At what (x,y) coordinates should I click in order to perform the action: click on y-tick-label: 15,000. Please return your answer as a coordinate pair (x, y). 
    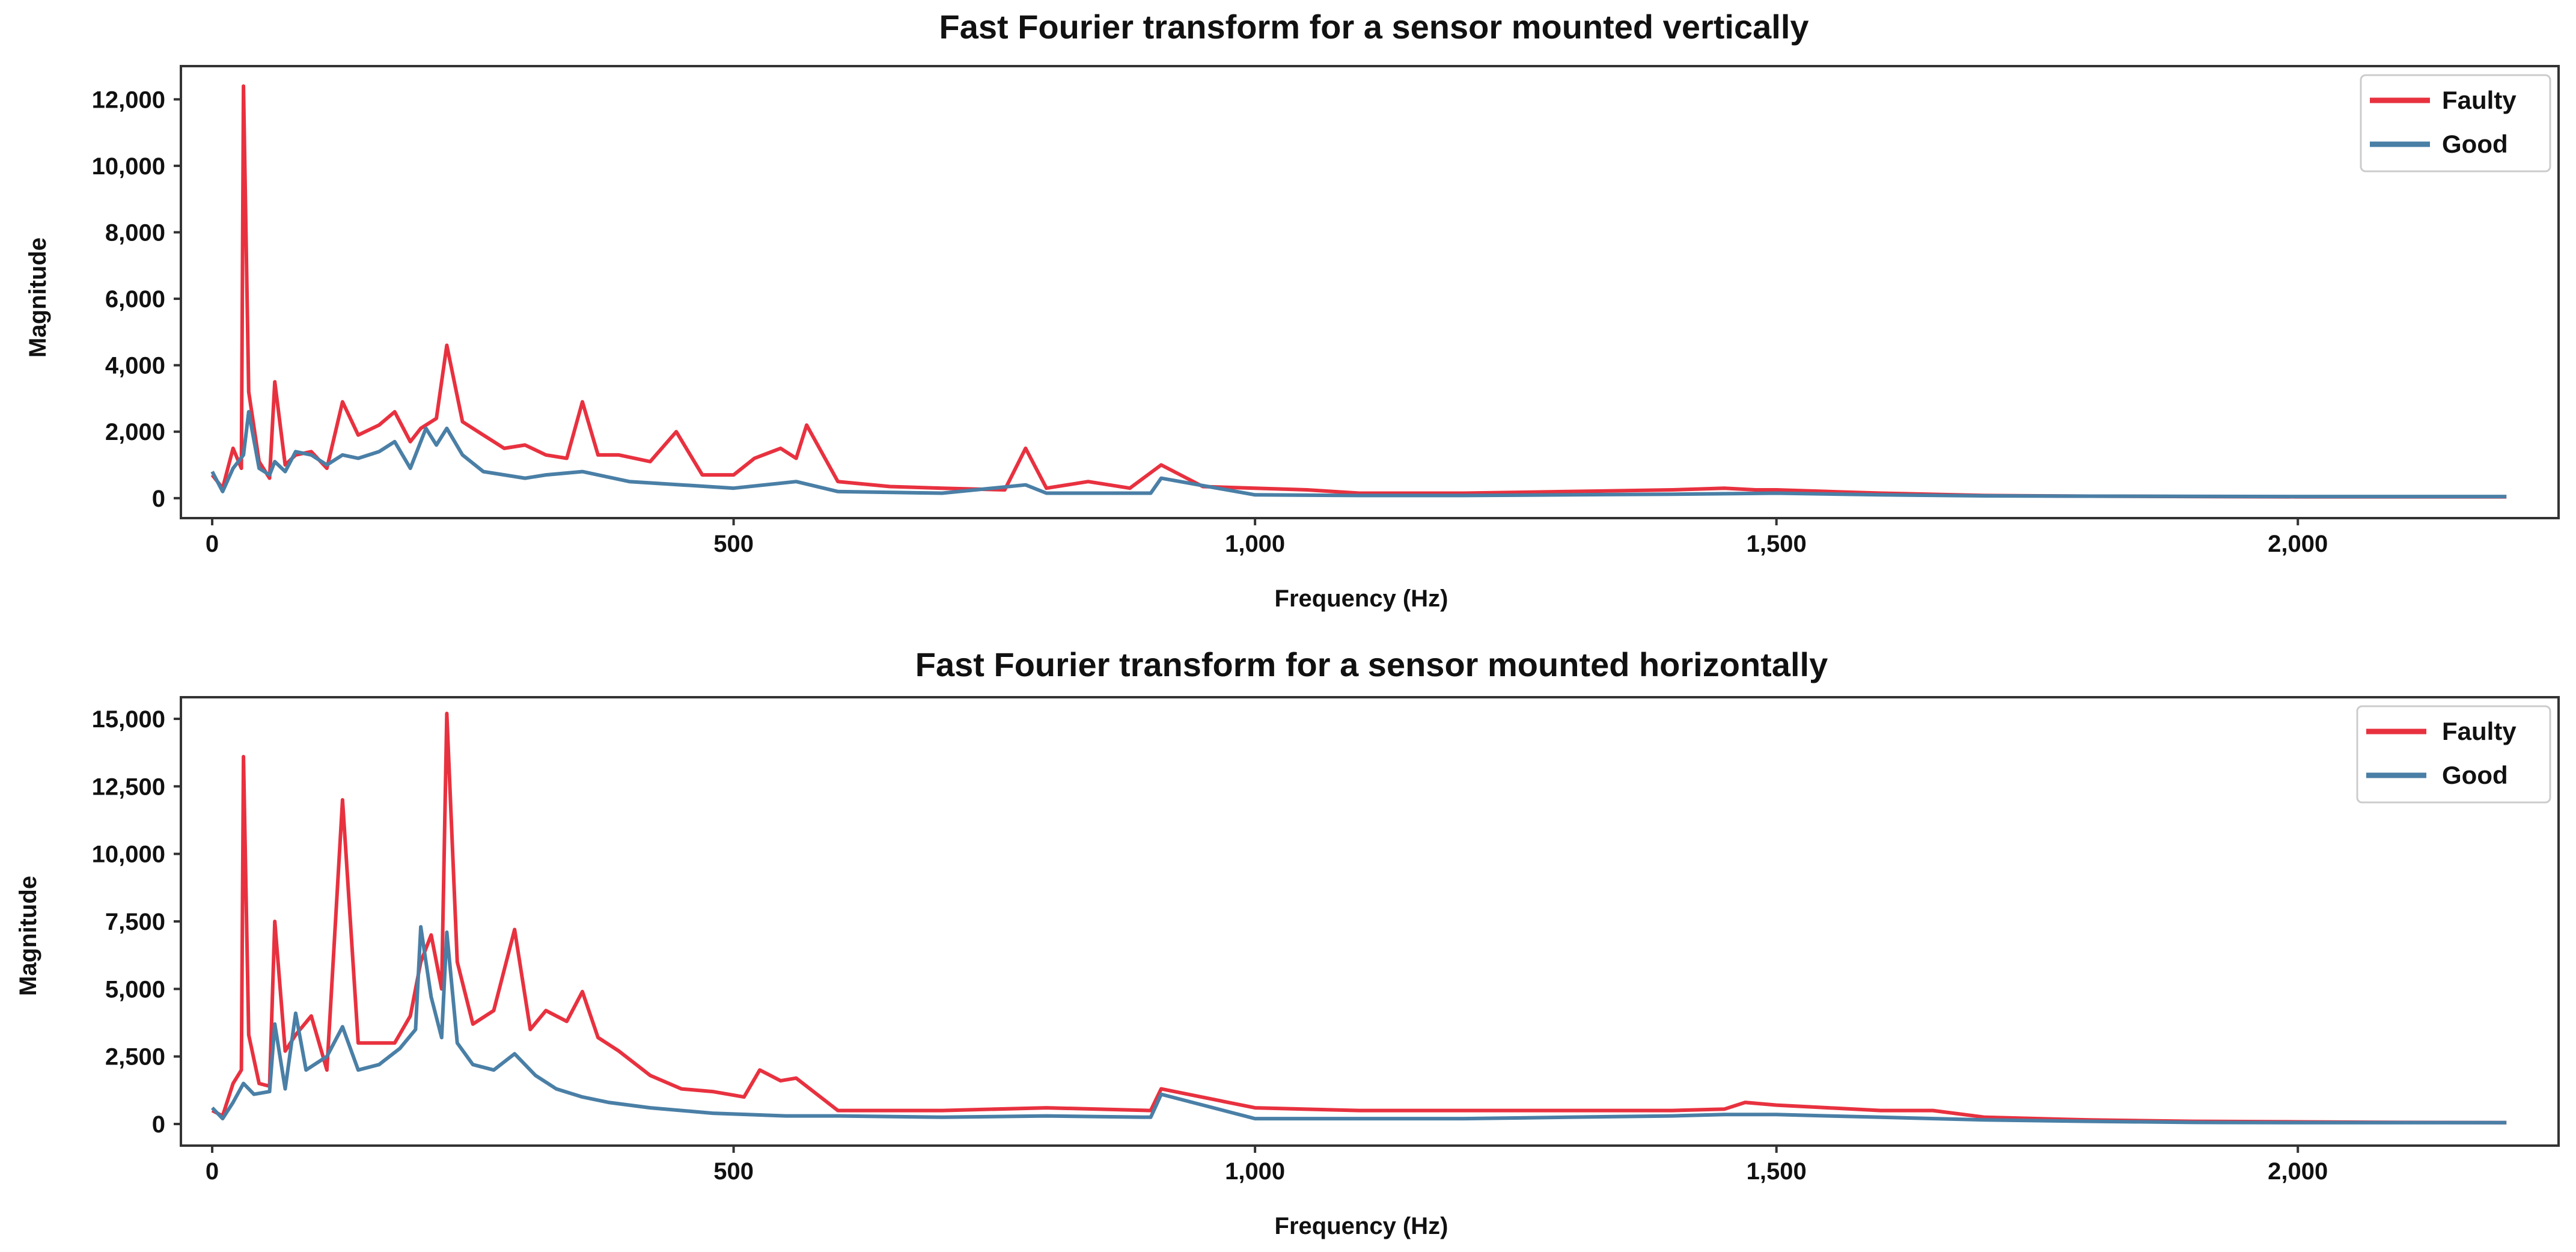
    Looking at the image, I should click on (128, 719).